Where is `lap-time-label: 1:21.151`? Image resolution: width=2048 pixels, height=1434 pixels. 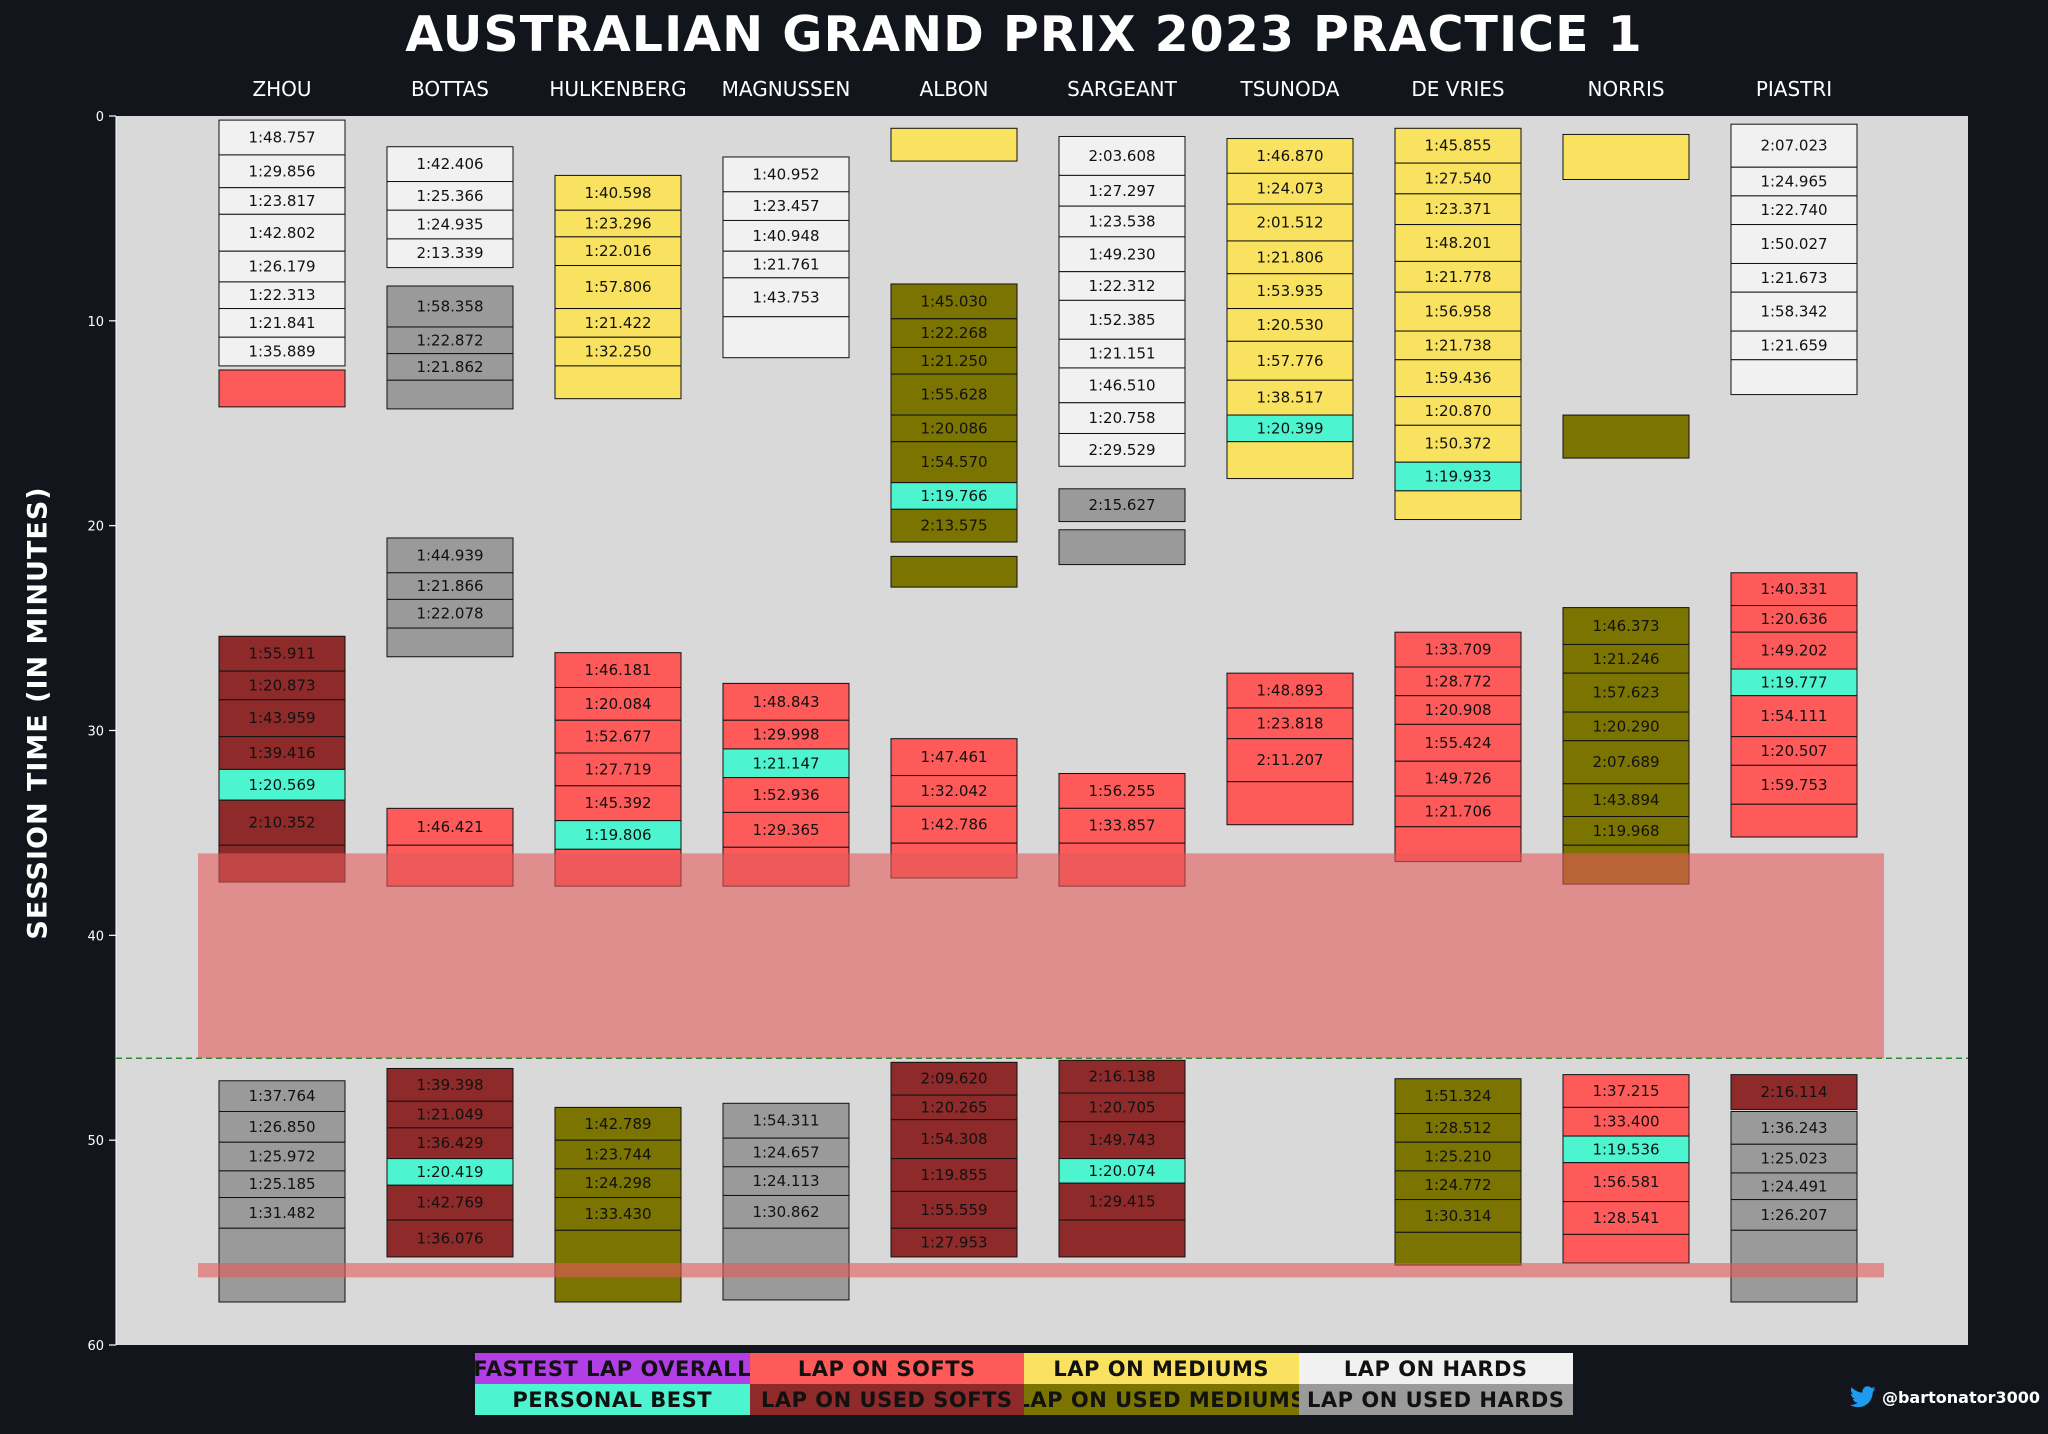
lap-time-label: 1:21.151 is located at coordinates (1121, 354).